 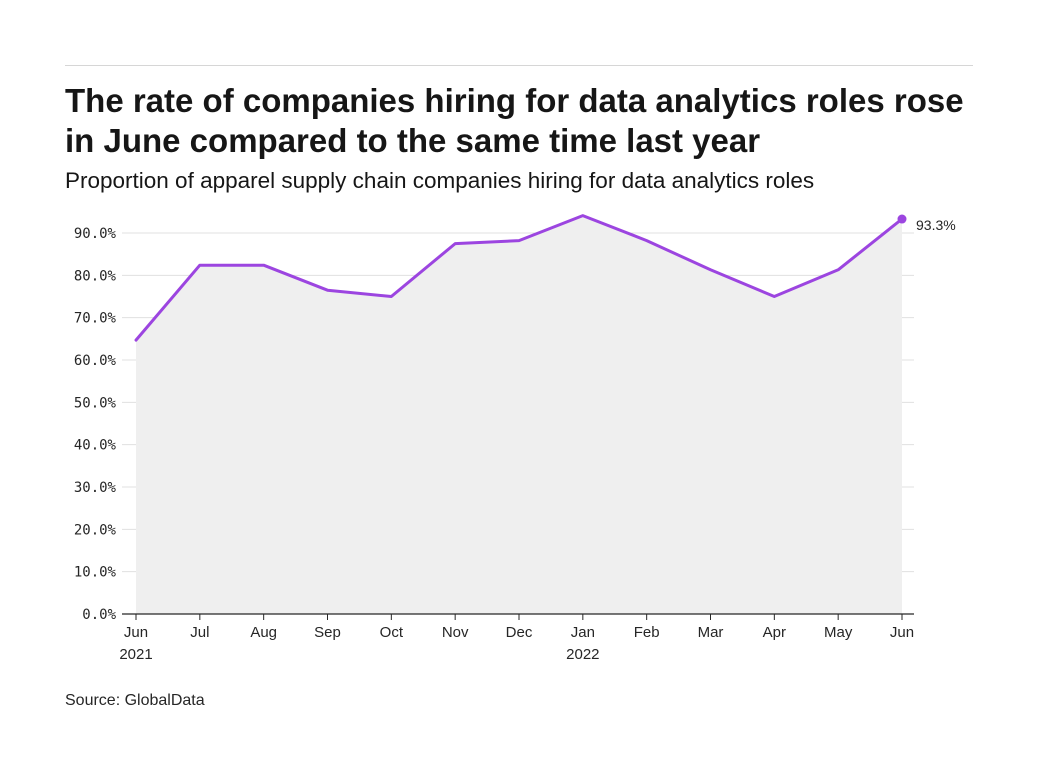 I want to click on y-tick-label: 60.0%, so click(x=95, y=361).